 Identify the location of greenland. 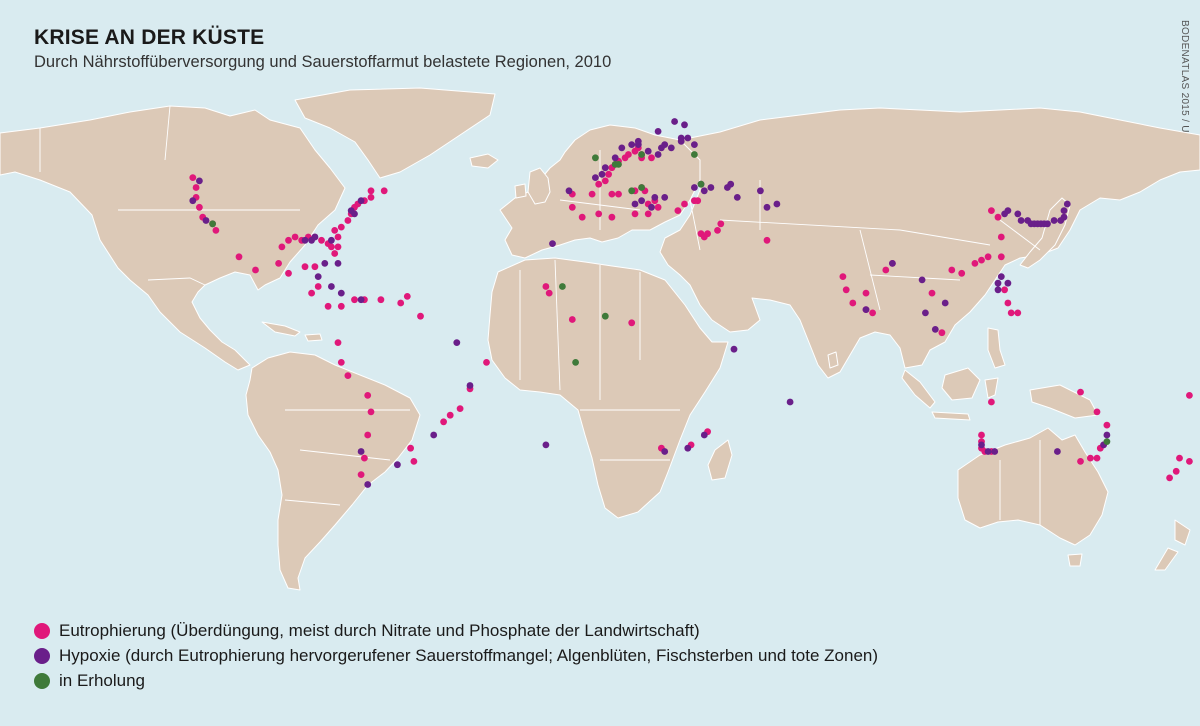
(395, 133).